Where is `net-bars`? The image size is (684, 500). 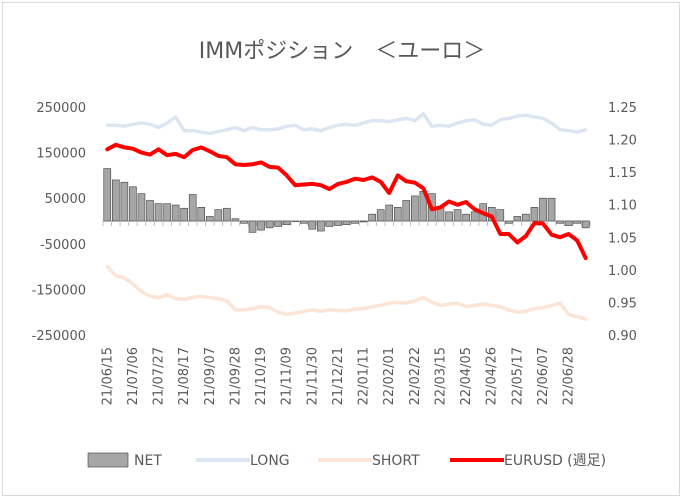 net-bars is located at coordinates (346, 200).